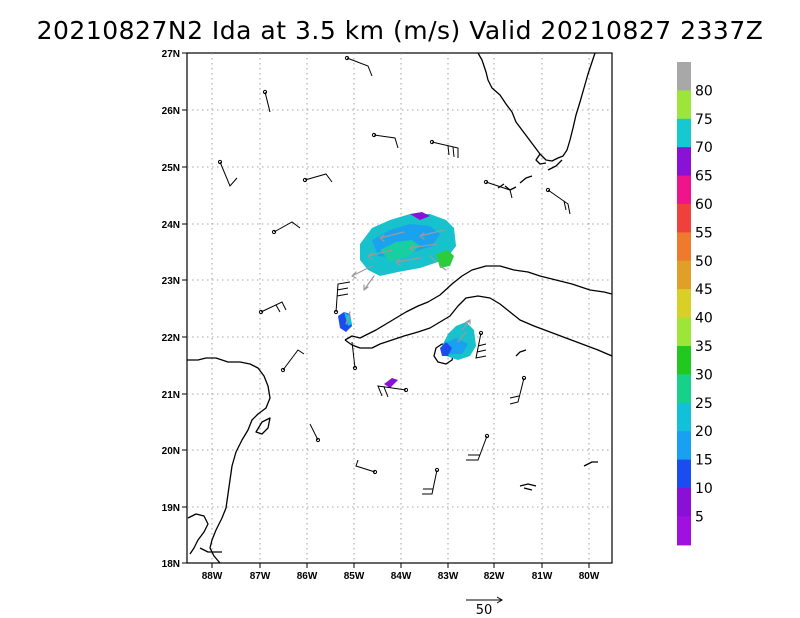  Describe the element at coordinates (542, 576) in the screenshot. I see `lon-label: 81W` at that location.